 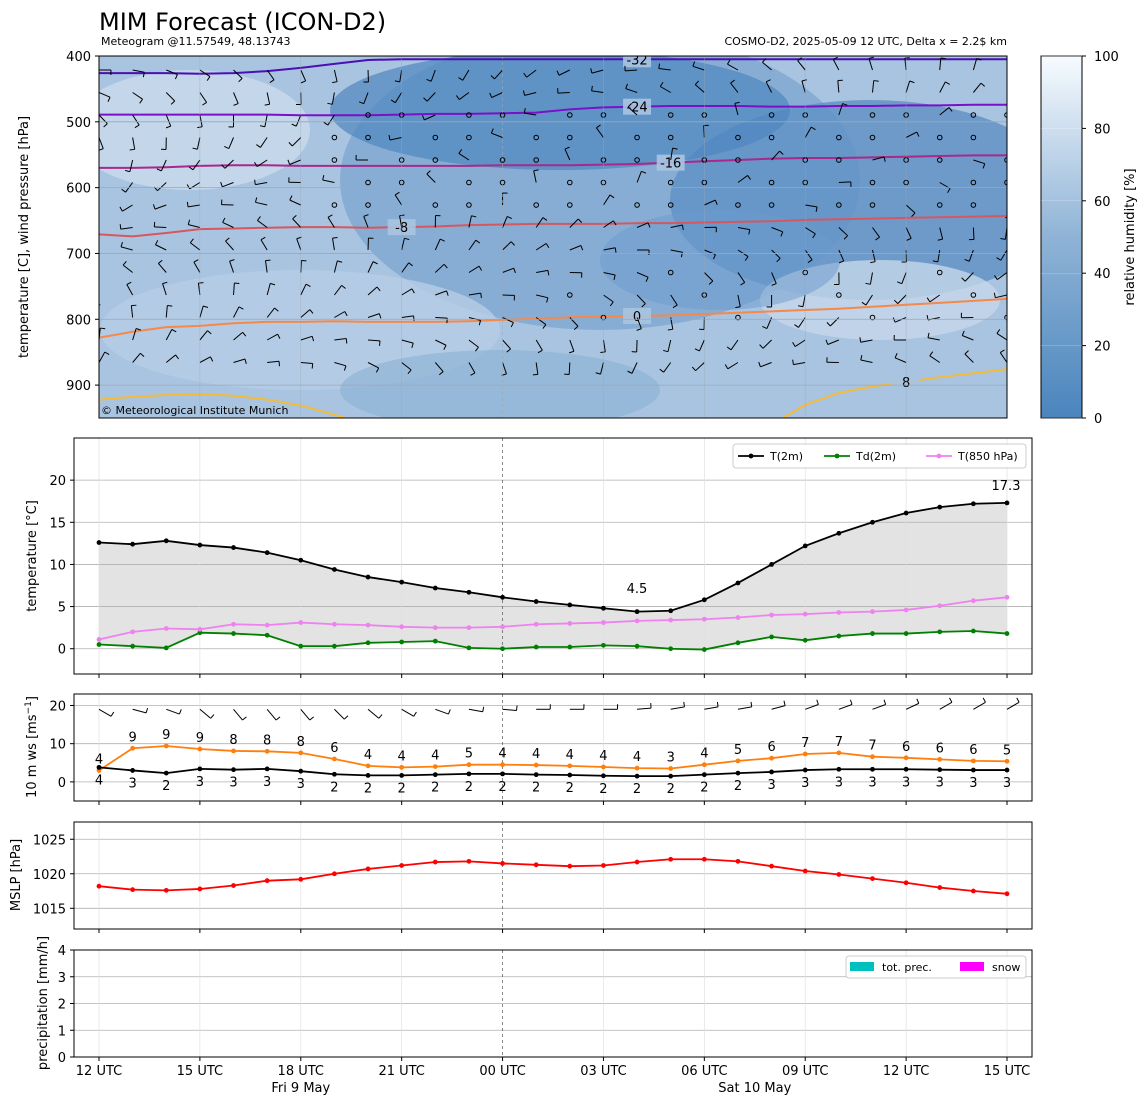 What do you see at coordinates (987, 456) in the screenshot?
I see `legend-label: T(850 hPa)` at bounding box center [987, 456].